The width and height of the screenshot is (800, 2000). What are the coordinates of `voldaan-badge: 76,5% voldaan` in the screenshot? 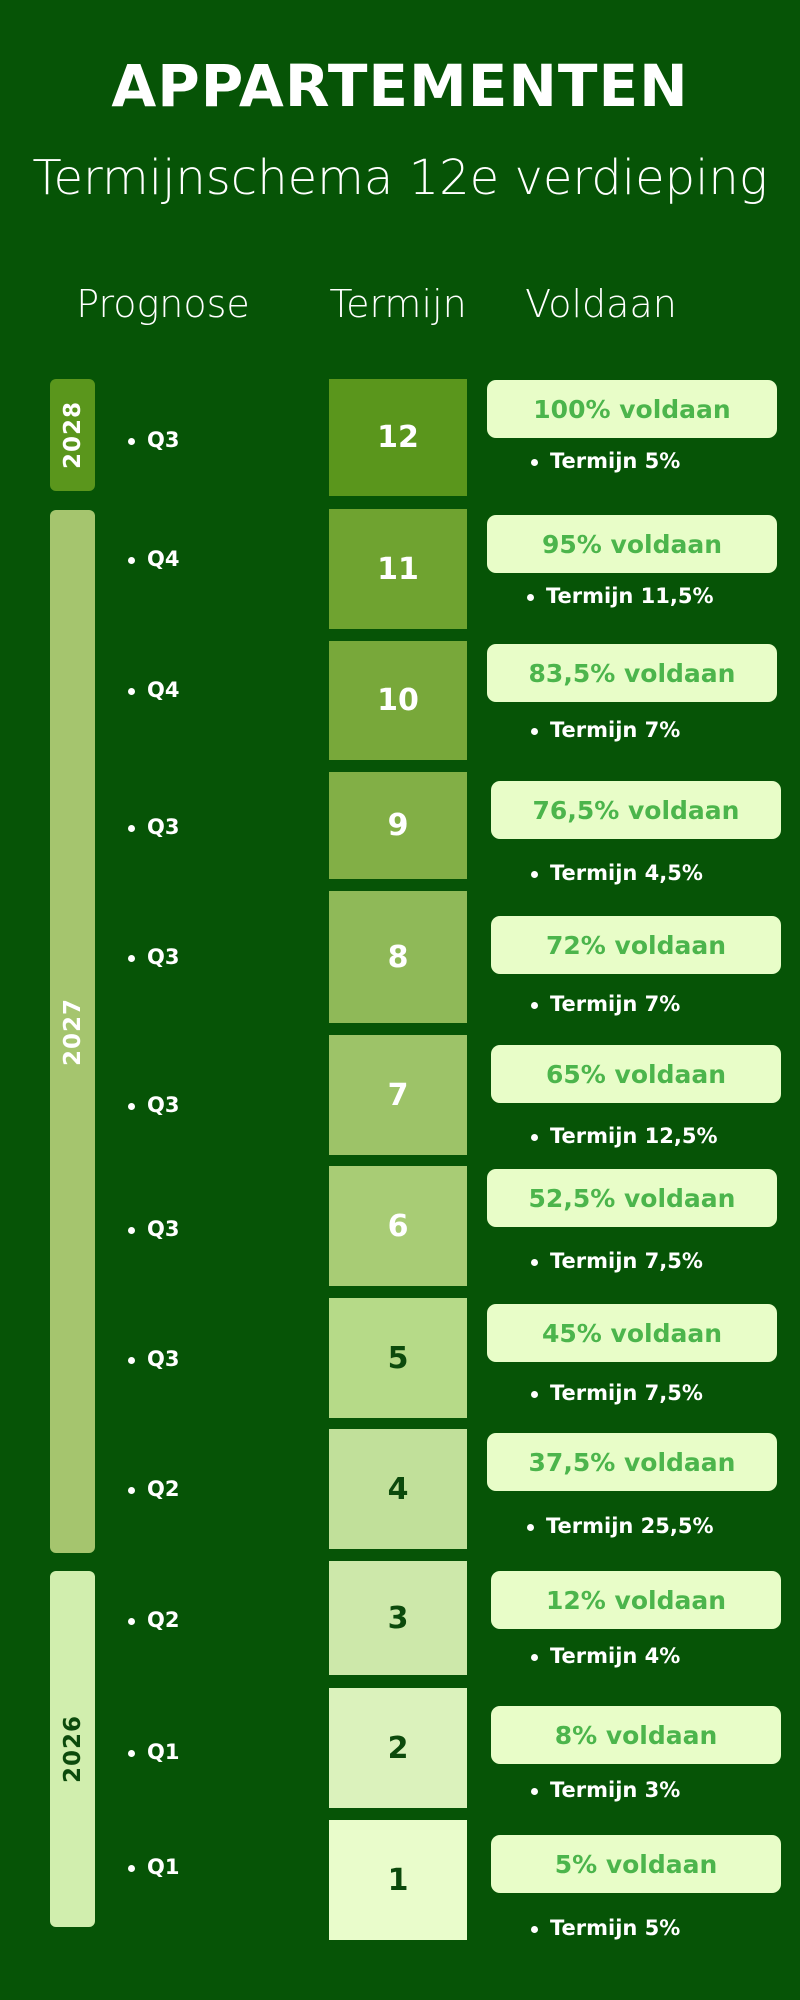 It's located at (636, 810).